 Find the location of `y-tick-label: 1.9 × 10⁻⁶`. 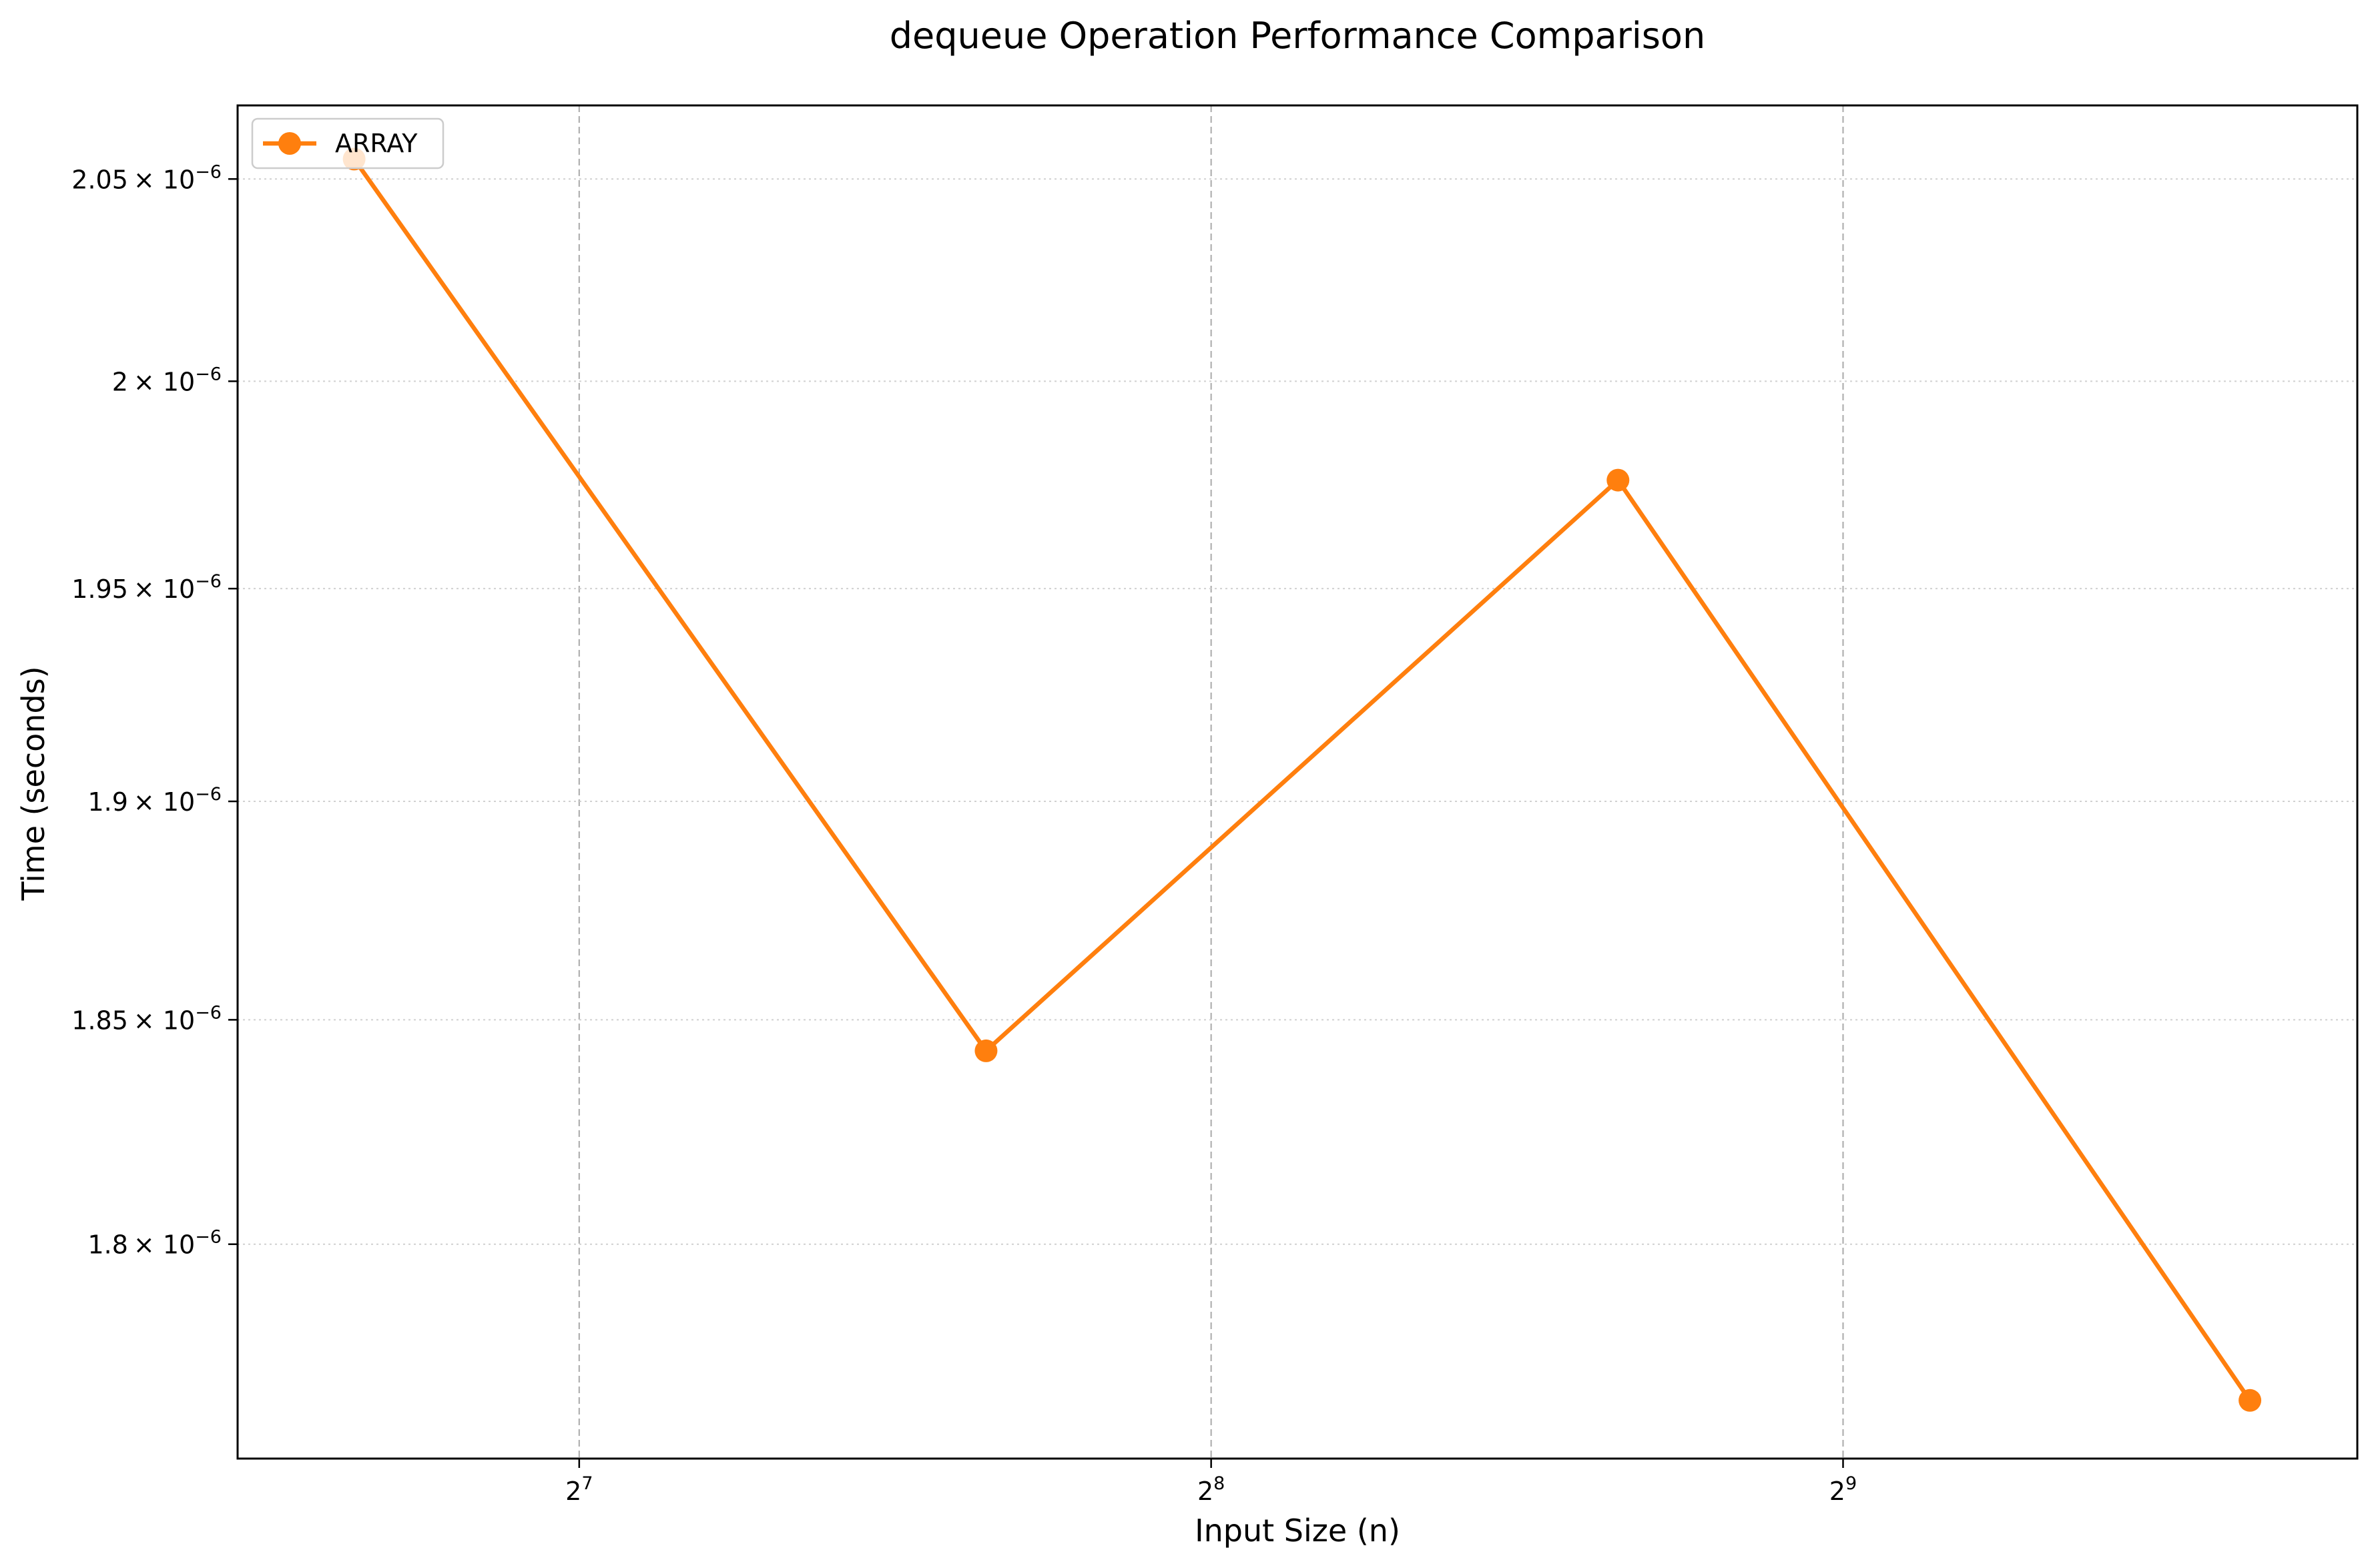

y-tick-label: 1.9 × 10⁻⁶ is located at coordinates (154, 801).